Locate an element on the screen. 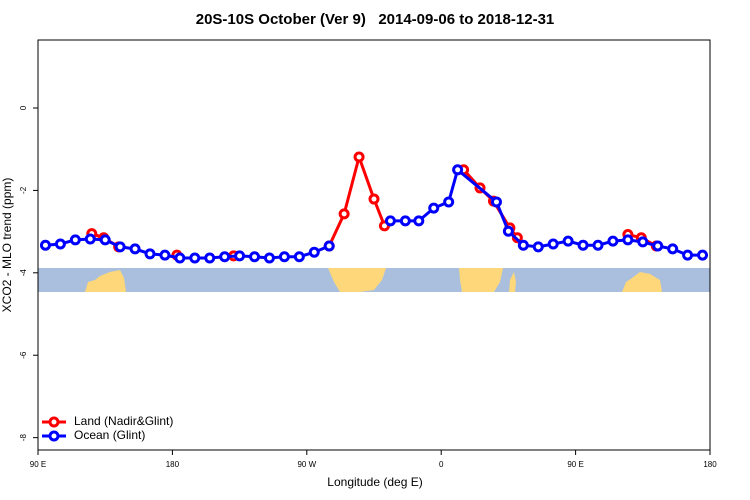 This screenshot has width=750, height=500. y-tick-label: -2 is located at coordinates (23, 190).